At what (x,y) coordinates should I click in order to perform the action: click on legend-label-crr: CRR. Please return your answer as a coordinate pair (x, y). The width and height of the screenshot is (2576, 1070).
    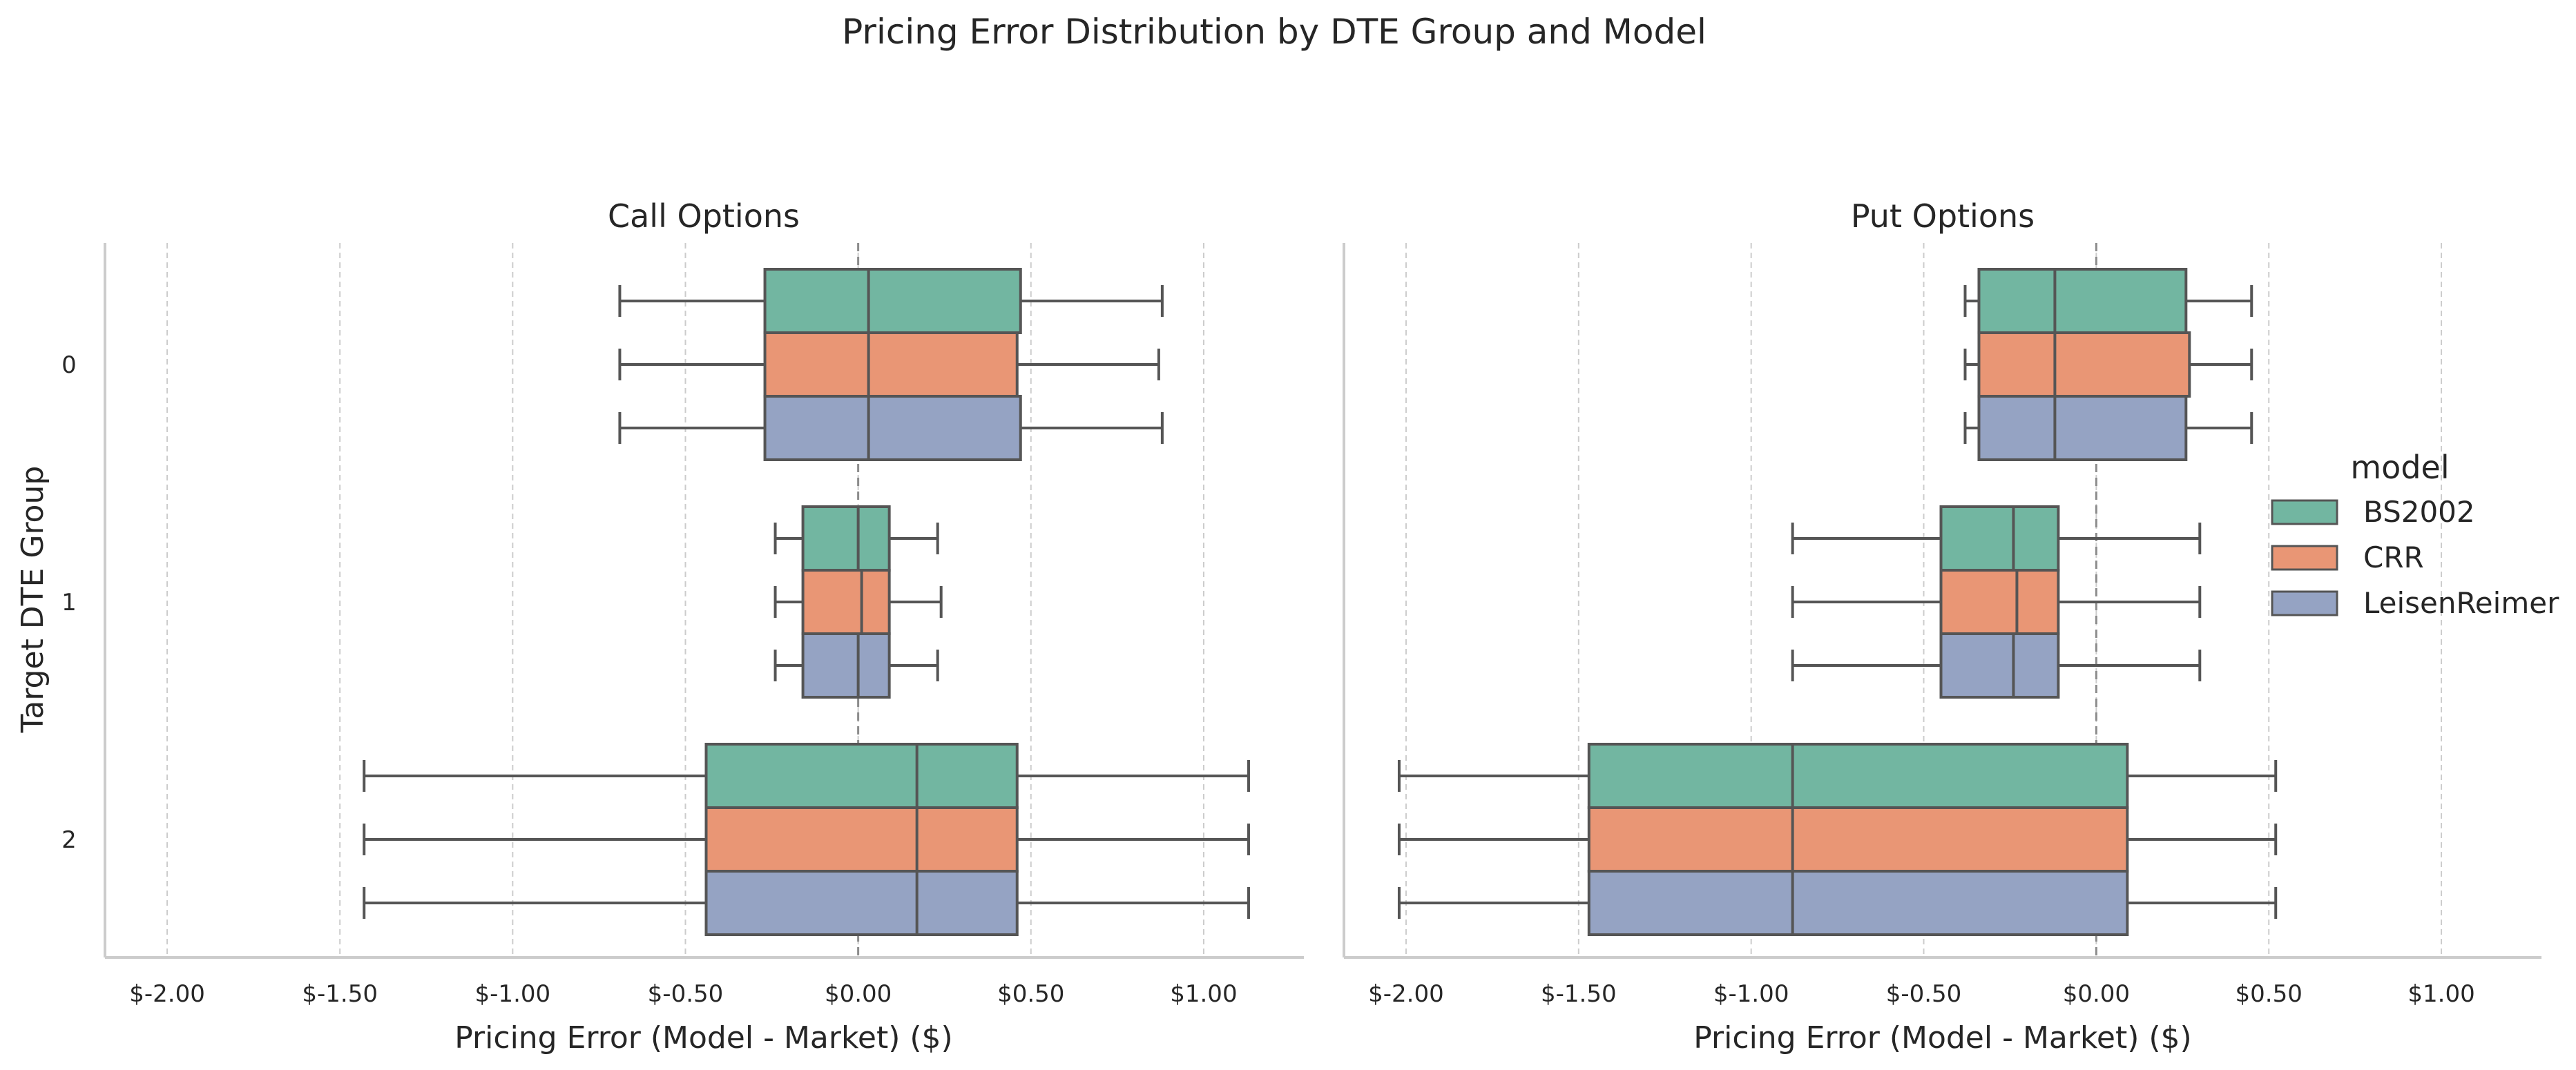
    Looking at the image, I should click on (2393, 557).